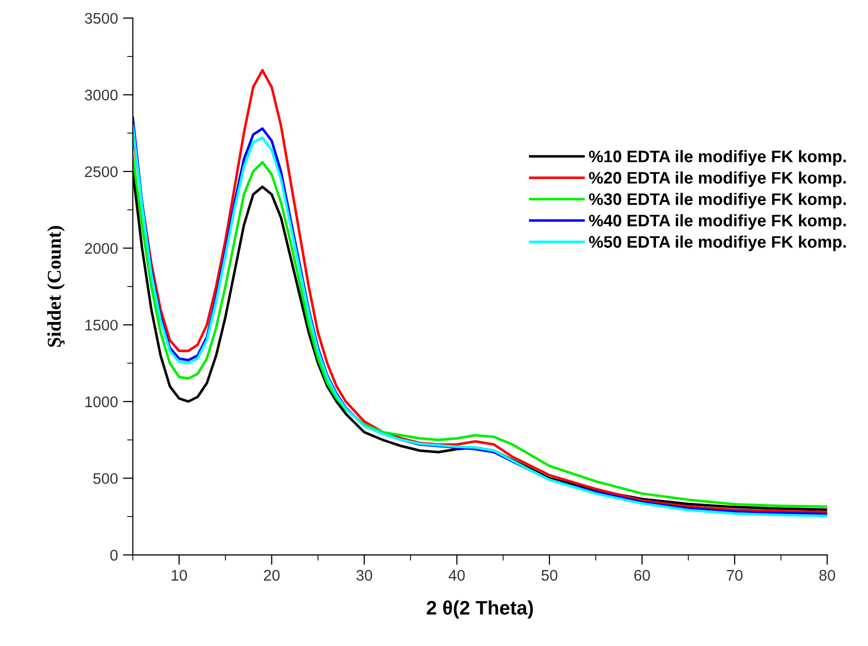 The height and width of the screenshot is (646, 868). Describe the element at coordinates (642, 575) in the screenshot. I see `x-tick-label: 60` at that location.